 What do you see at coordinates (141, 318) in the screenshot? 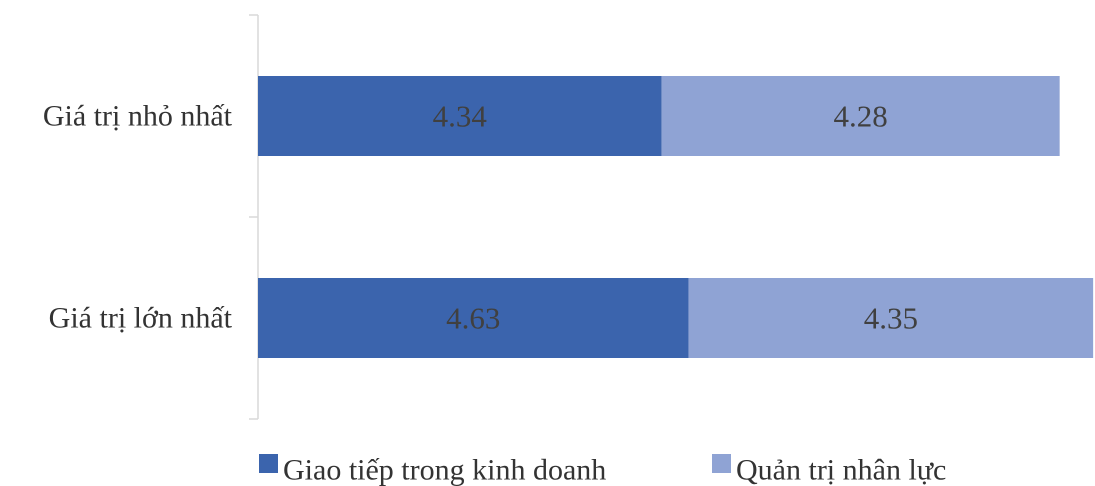
I see `category-label: Giá trị lớn nhất` at bounding box center [141, 318].